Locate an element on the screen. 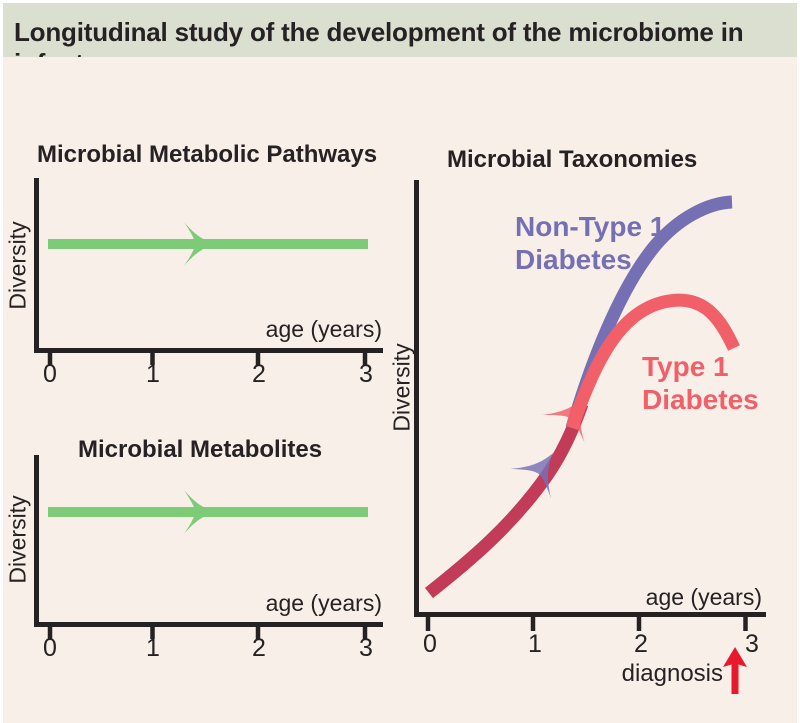 The width and height of the screenshot is (800, 723). diagnosis-up-arrow-icon is located at coordinates (735, 670).